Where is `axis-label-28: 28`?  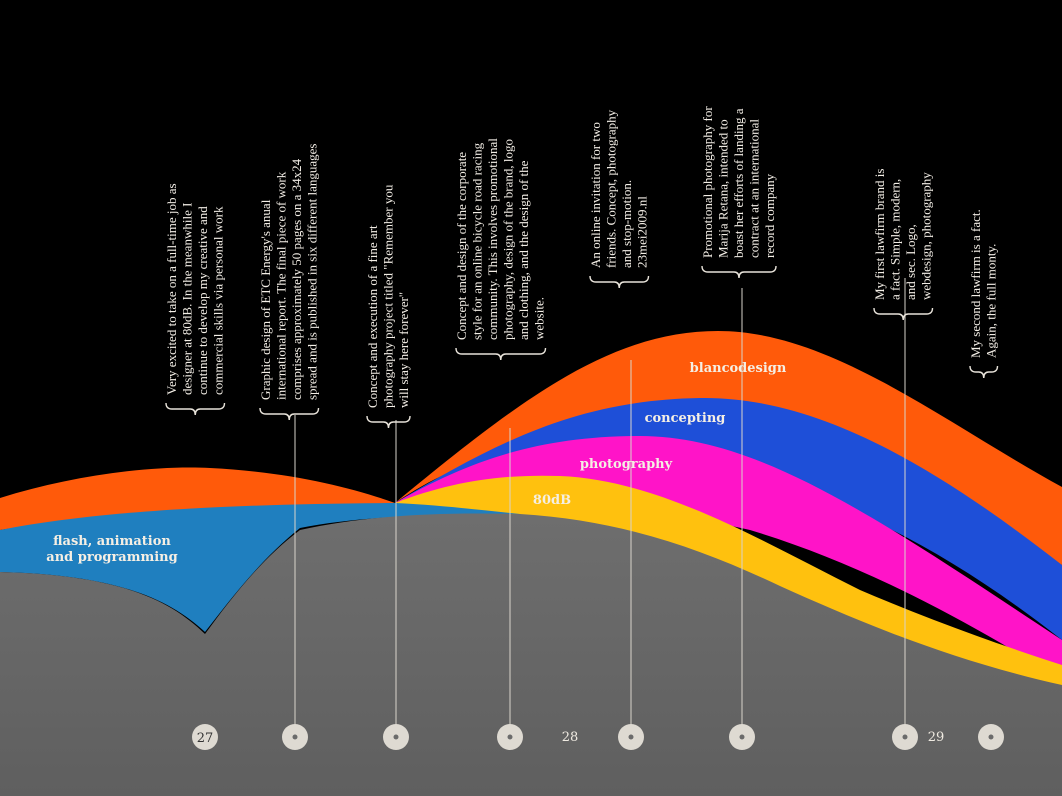 axis-label-28: 28 is located at coordinates (570, 737).